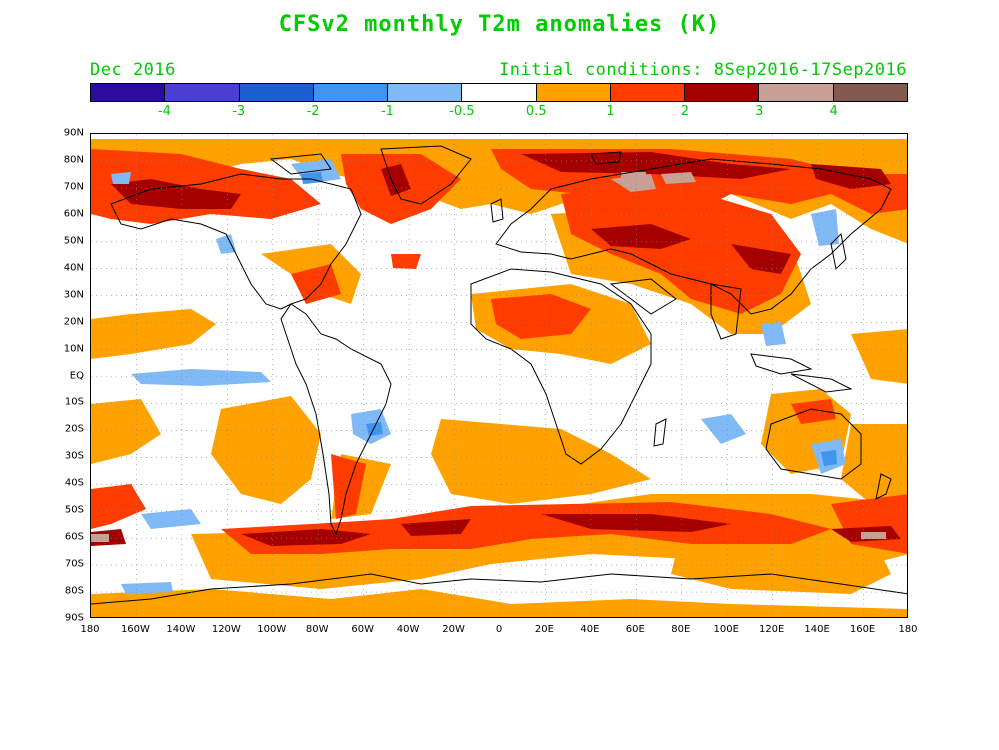 This screenshot has height=750, width=999. What do you see at coordinates (685, 111) in the screenshot?
I see `legend-label: 2` at bounding box center [685, 111].